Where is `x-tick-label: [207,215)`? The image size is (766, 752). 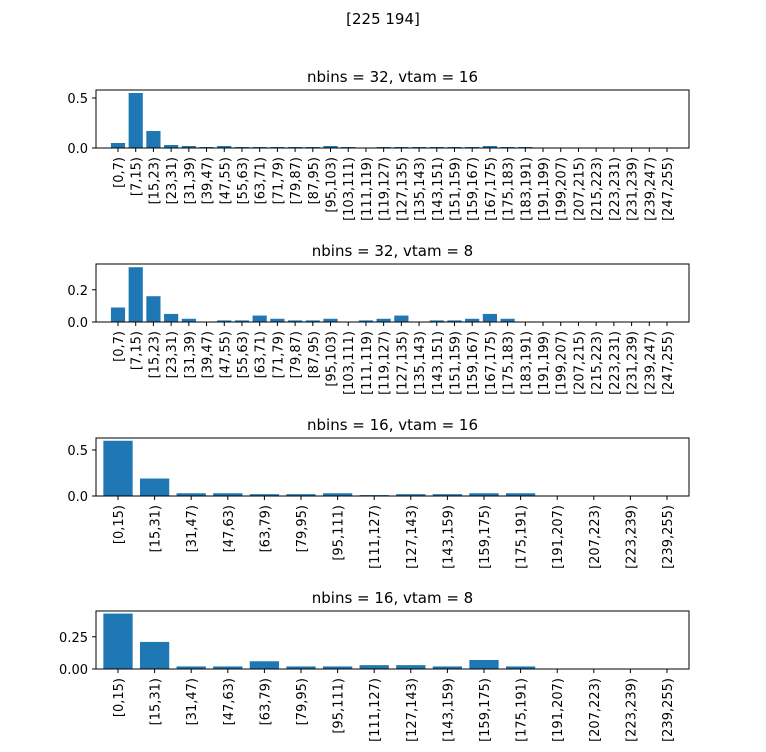
x-tick-label: [207,215) is located at coordinates (579, 189).